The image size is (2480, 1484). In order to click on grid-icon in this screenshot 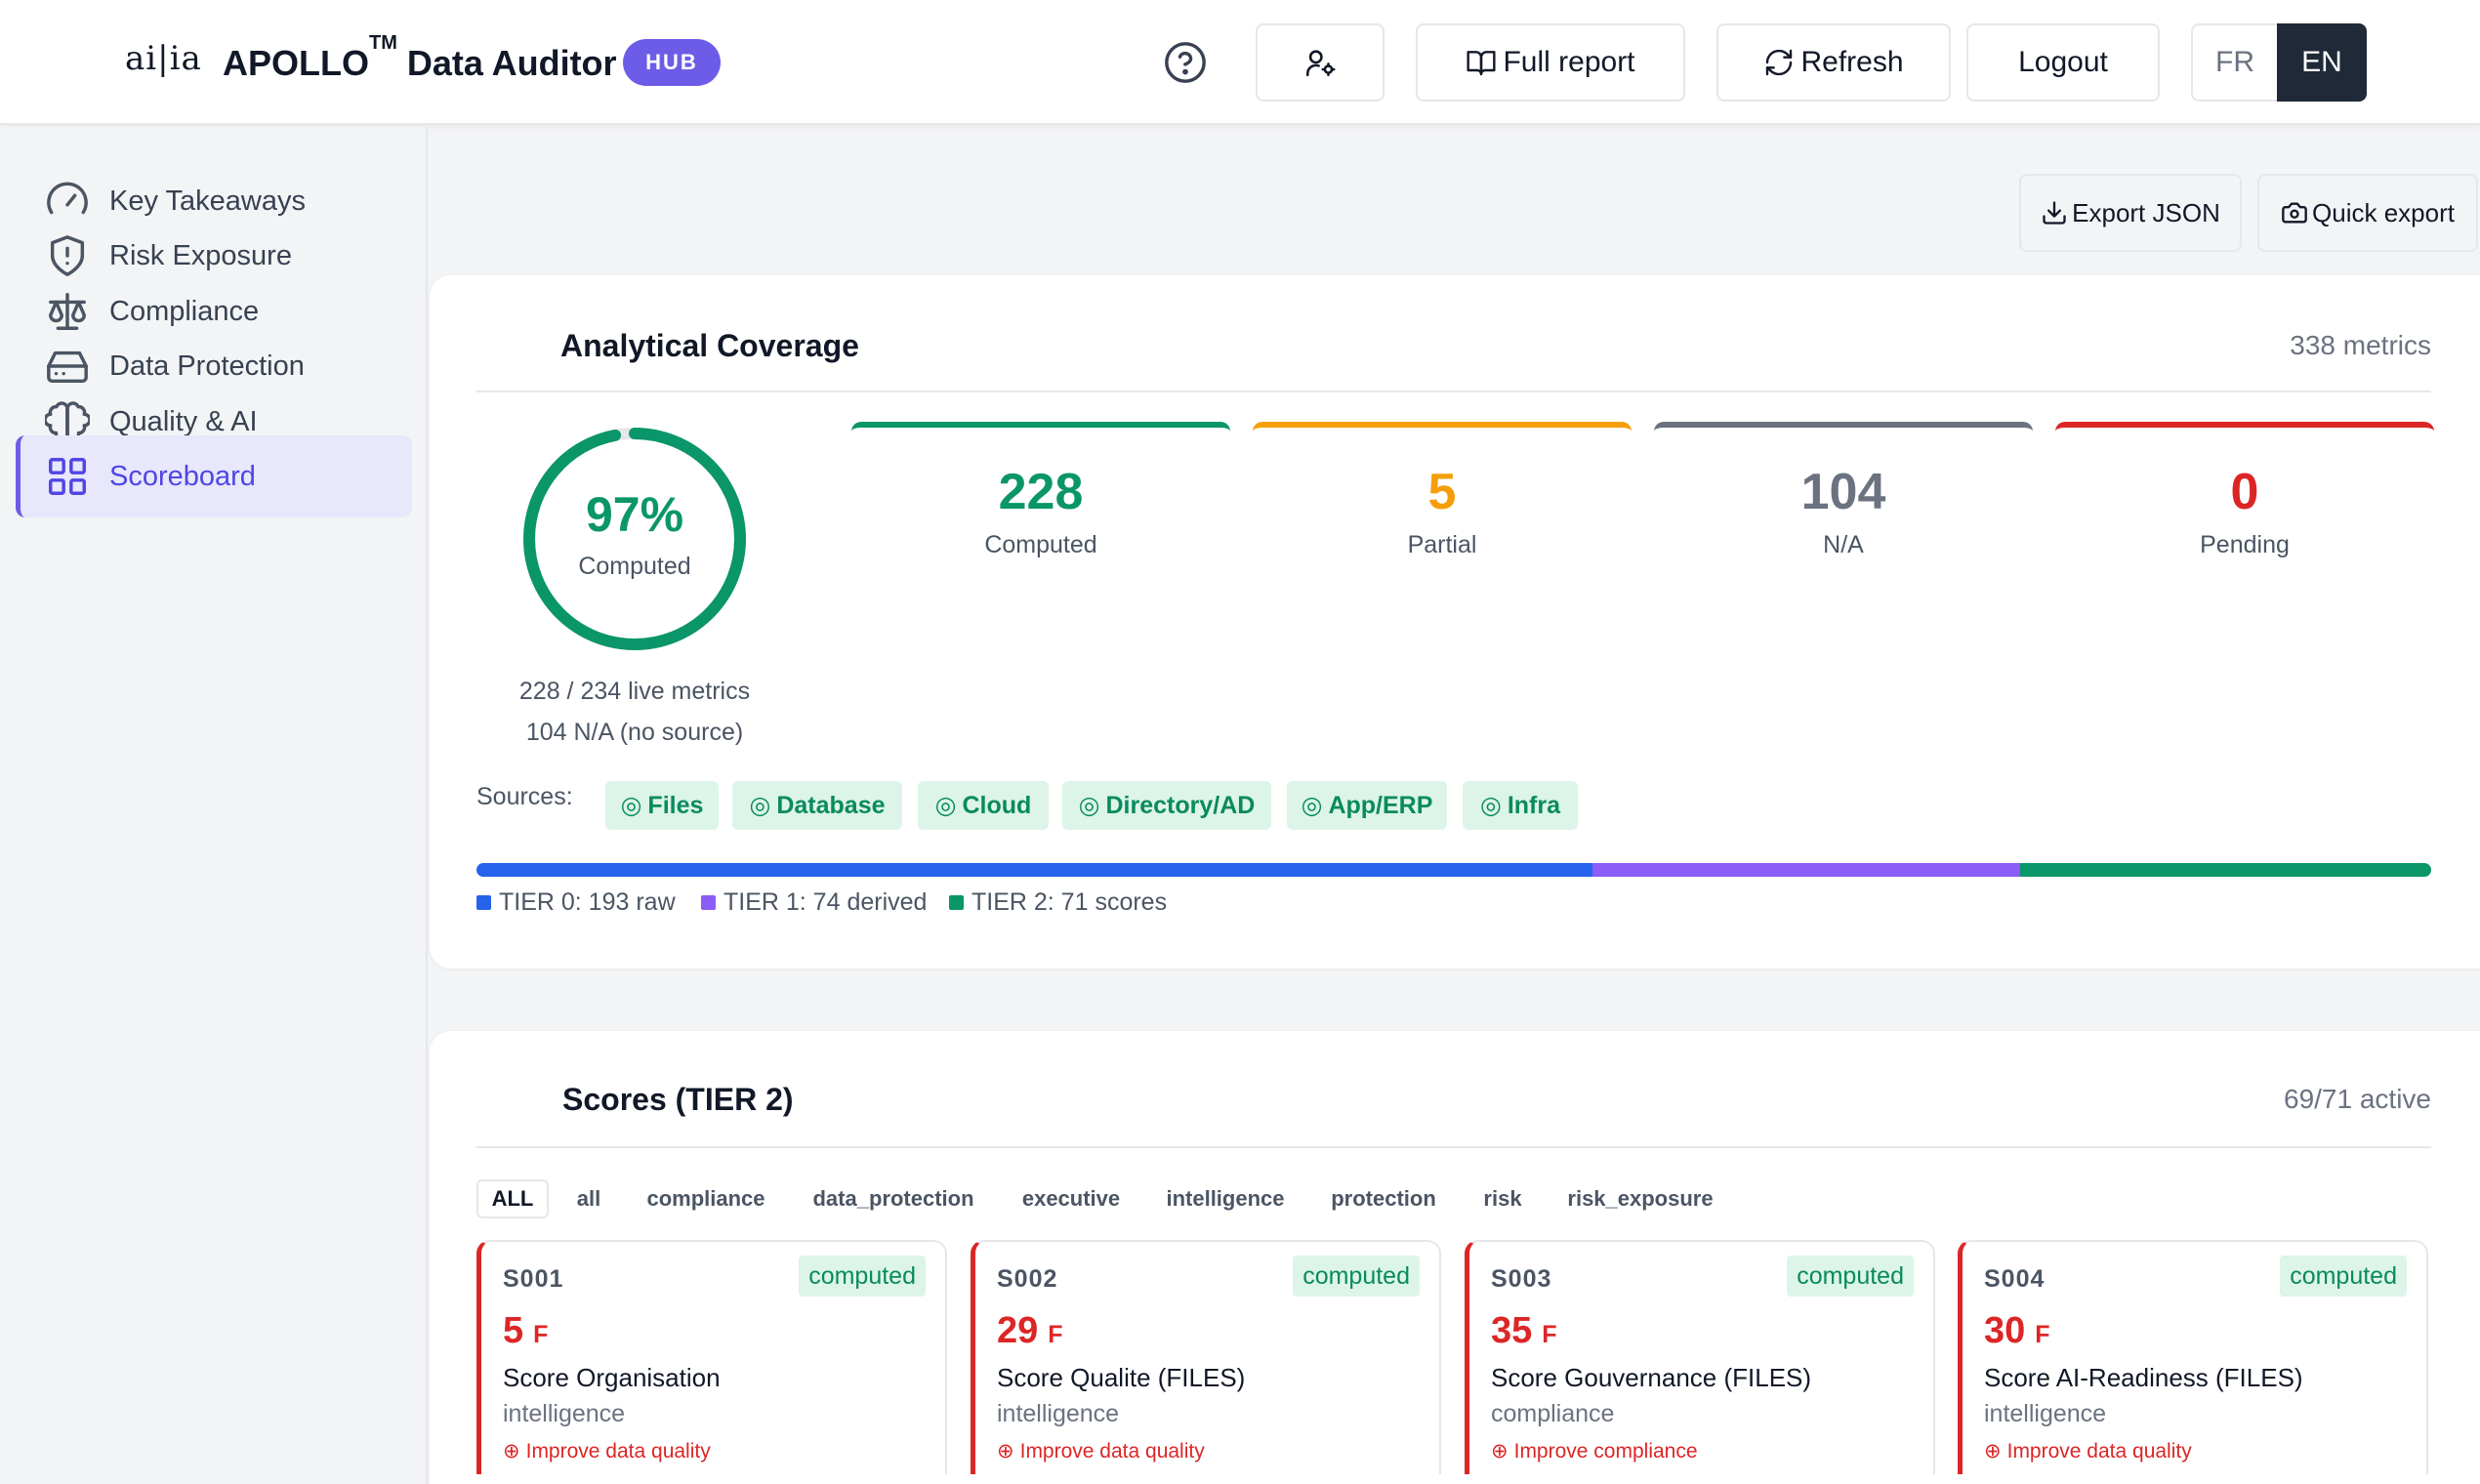, I will do `click(67, 477)`.